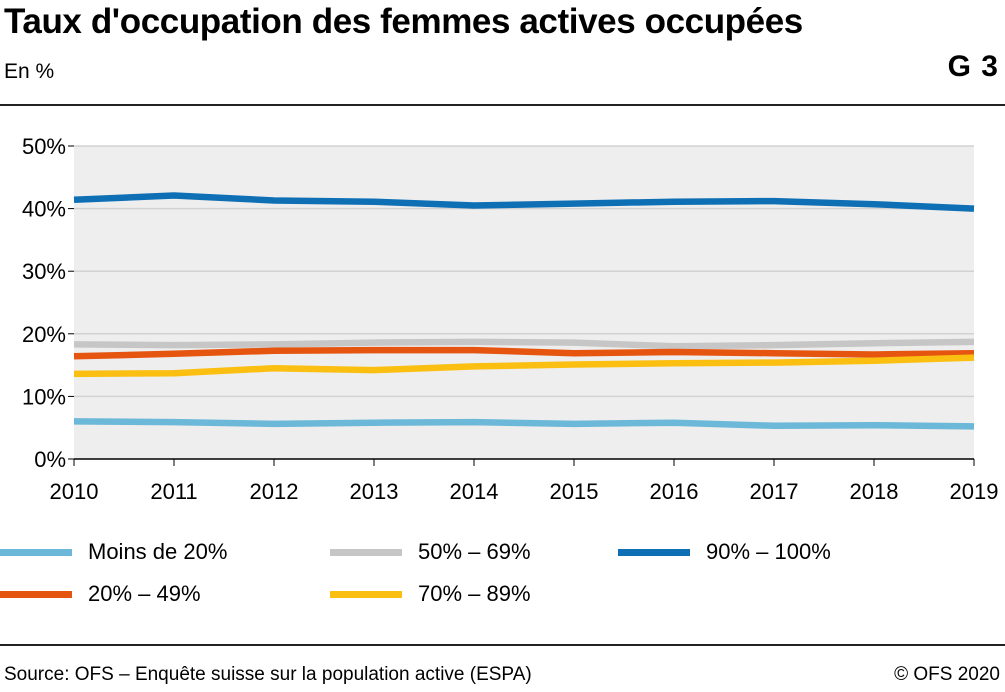 The image size is (1005, 692). I want to click on y-tick-label: 30%, so click(44, 271).